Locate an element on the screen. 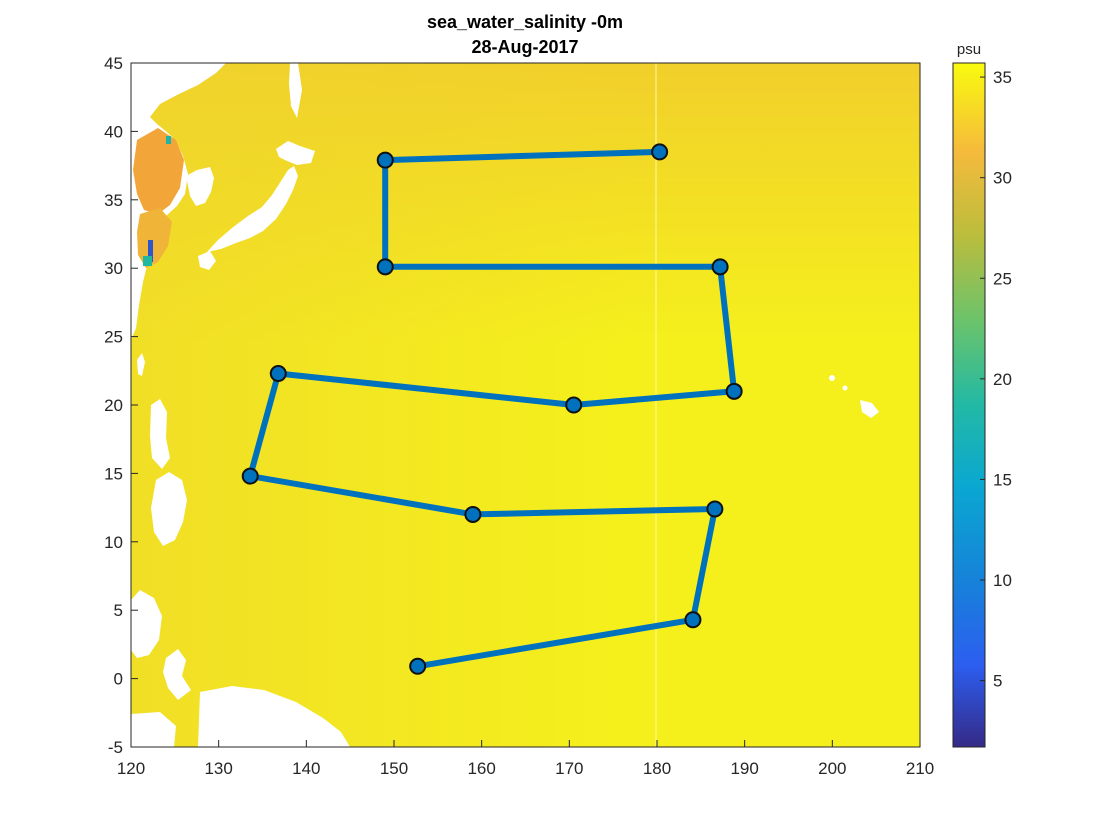 Image resolution: width=1120 pixels, height=840 pixels. y-tick-label: 0 is located at coordinates (118, 679).